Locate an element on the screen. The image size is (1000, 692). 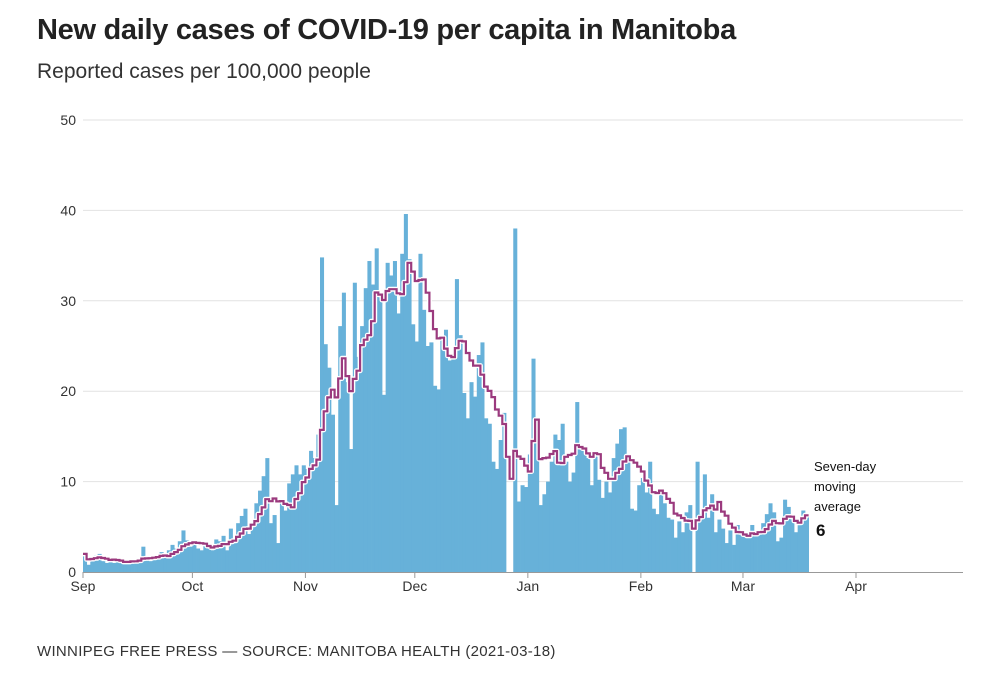
x-tick-label: Apr is located at coordinates (856, 586).